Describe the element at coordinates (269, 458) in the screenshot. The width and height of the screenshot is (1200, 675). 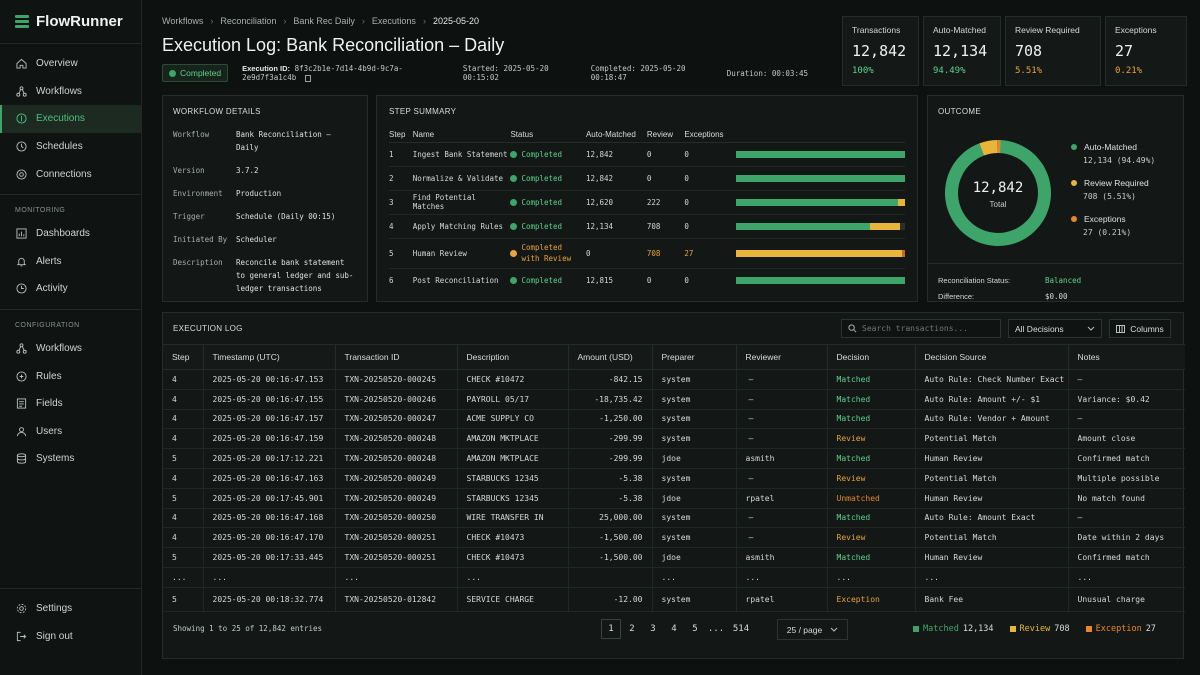
I see `log-cell-timestamp-utc: 2025-05-20 00:17:12.221` at that location.